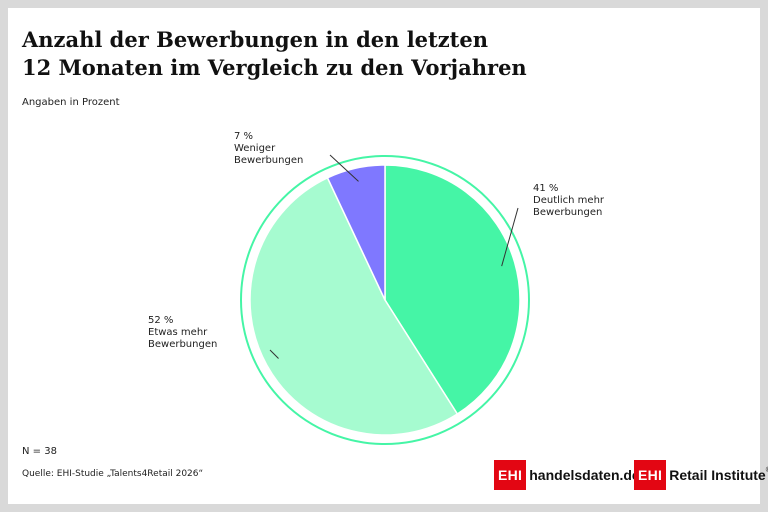  I want to click on slice-value-label: 52 %, so click(161, 320).